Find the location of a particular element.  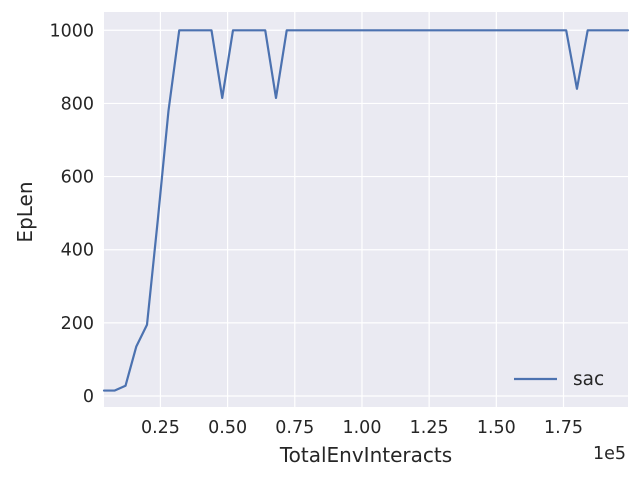

y-tick-labels: 0 200 400 600 800 1000 is located at coordinates (71, 214).